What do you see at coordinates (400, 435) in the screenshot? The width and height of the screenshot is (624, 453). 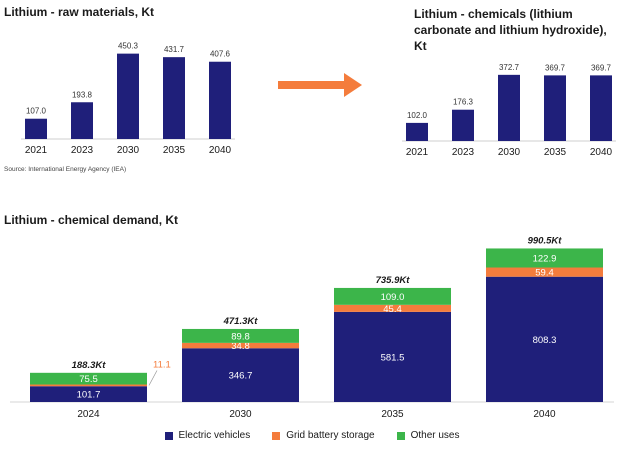 I see `legend-swatch-other` at bounding box center [400, 435].